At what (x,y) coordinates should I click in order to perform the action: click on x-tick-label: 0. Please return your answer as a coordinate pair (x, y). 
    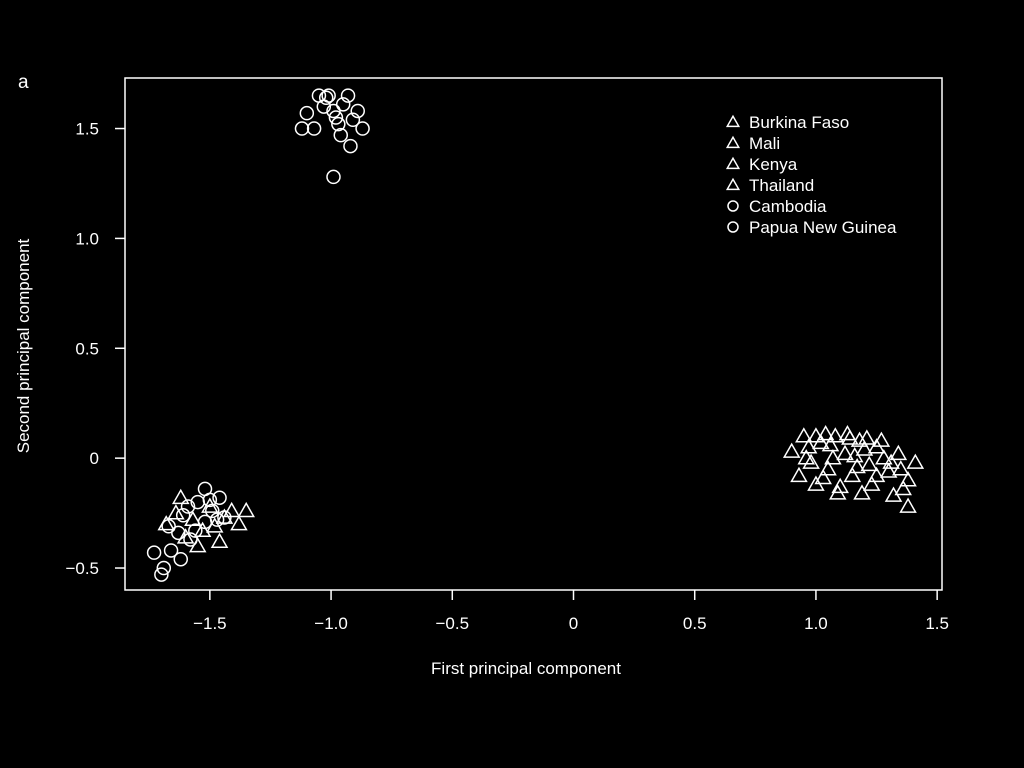
    Looking at the image, I should click on (573, 623).